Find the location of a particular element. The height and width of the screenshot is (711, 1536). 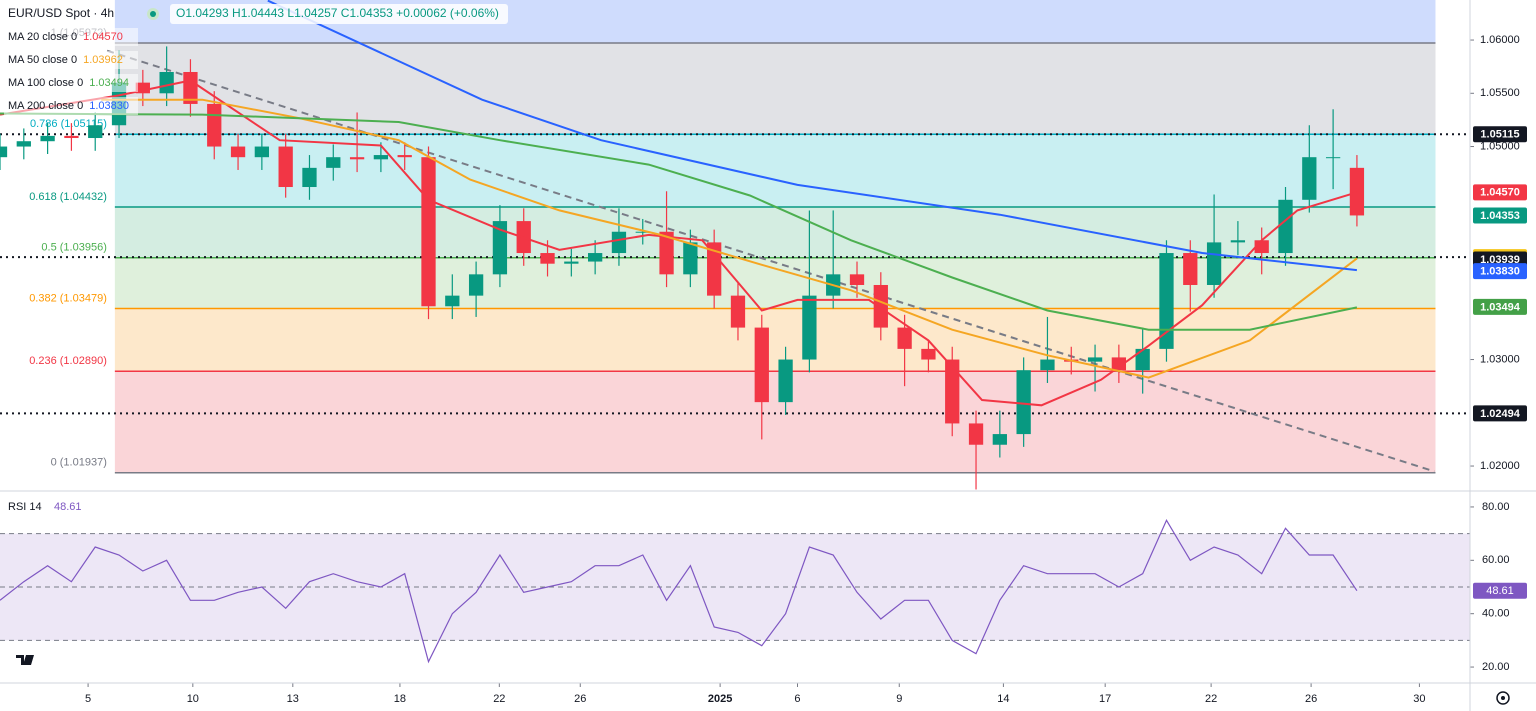

fib-level-label: 0.5 (1.03956) is located at coordinates (73, 248).